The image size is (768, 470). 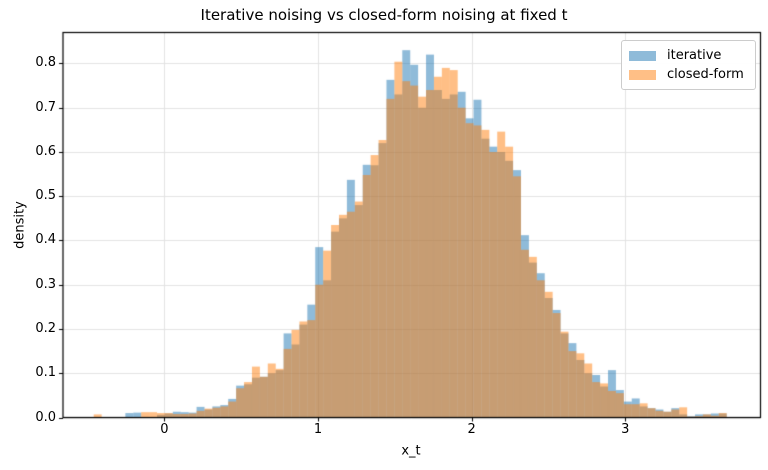 I want to click on legend: iterative closed-form, so click(x=688, y=65).